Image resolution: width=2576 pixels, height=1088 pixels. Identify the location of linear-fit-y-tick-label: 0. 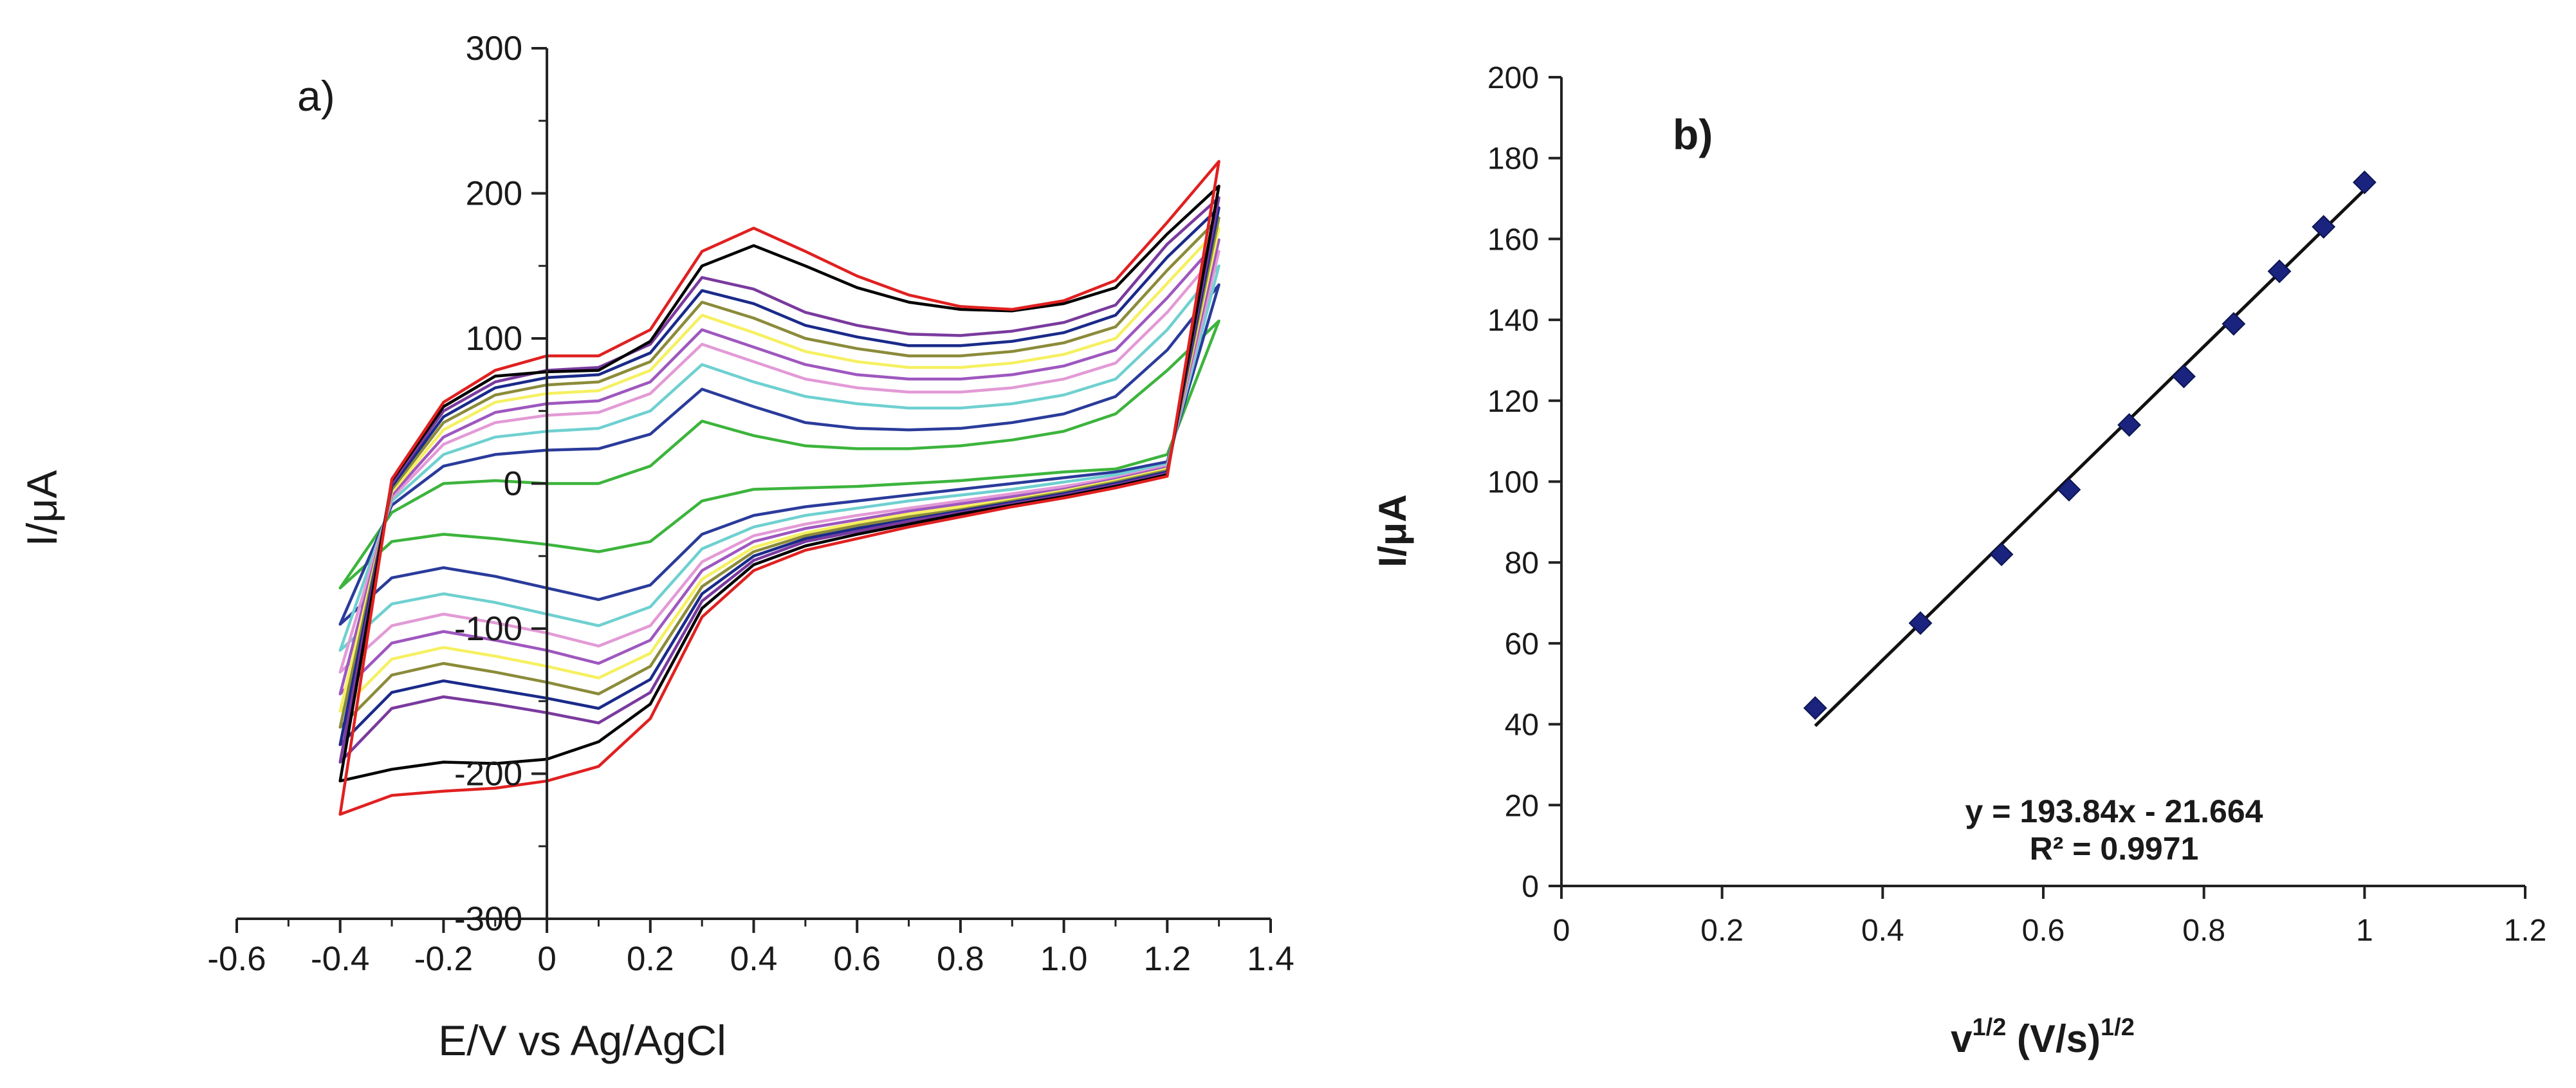
(1530, 887).